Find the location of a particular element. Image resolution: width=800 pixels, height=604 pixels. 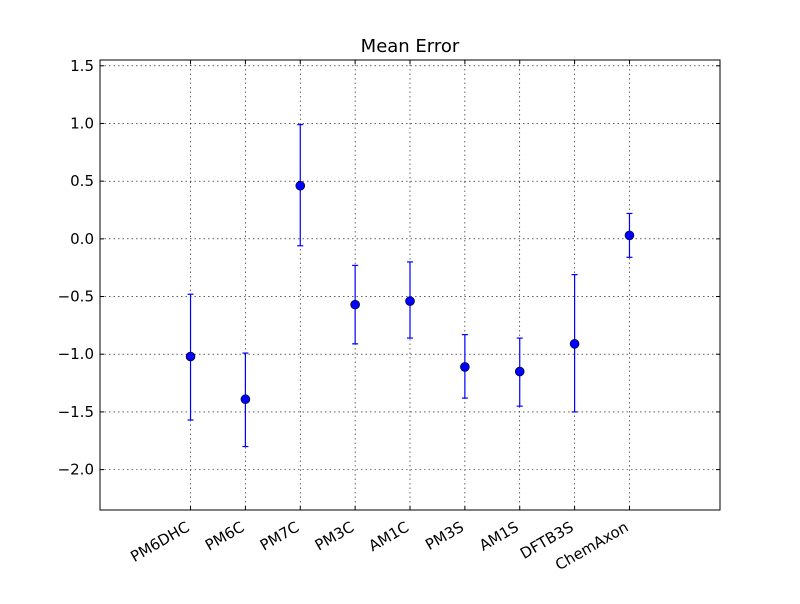

y-tick-label: 1.0 is located at coordinates (82, 123).